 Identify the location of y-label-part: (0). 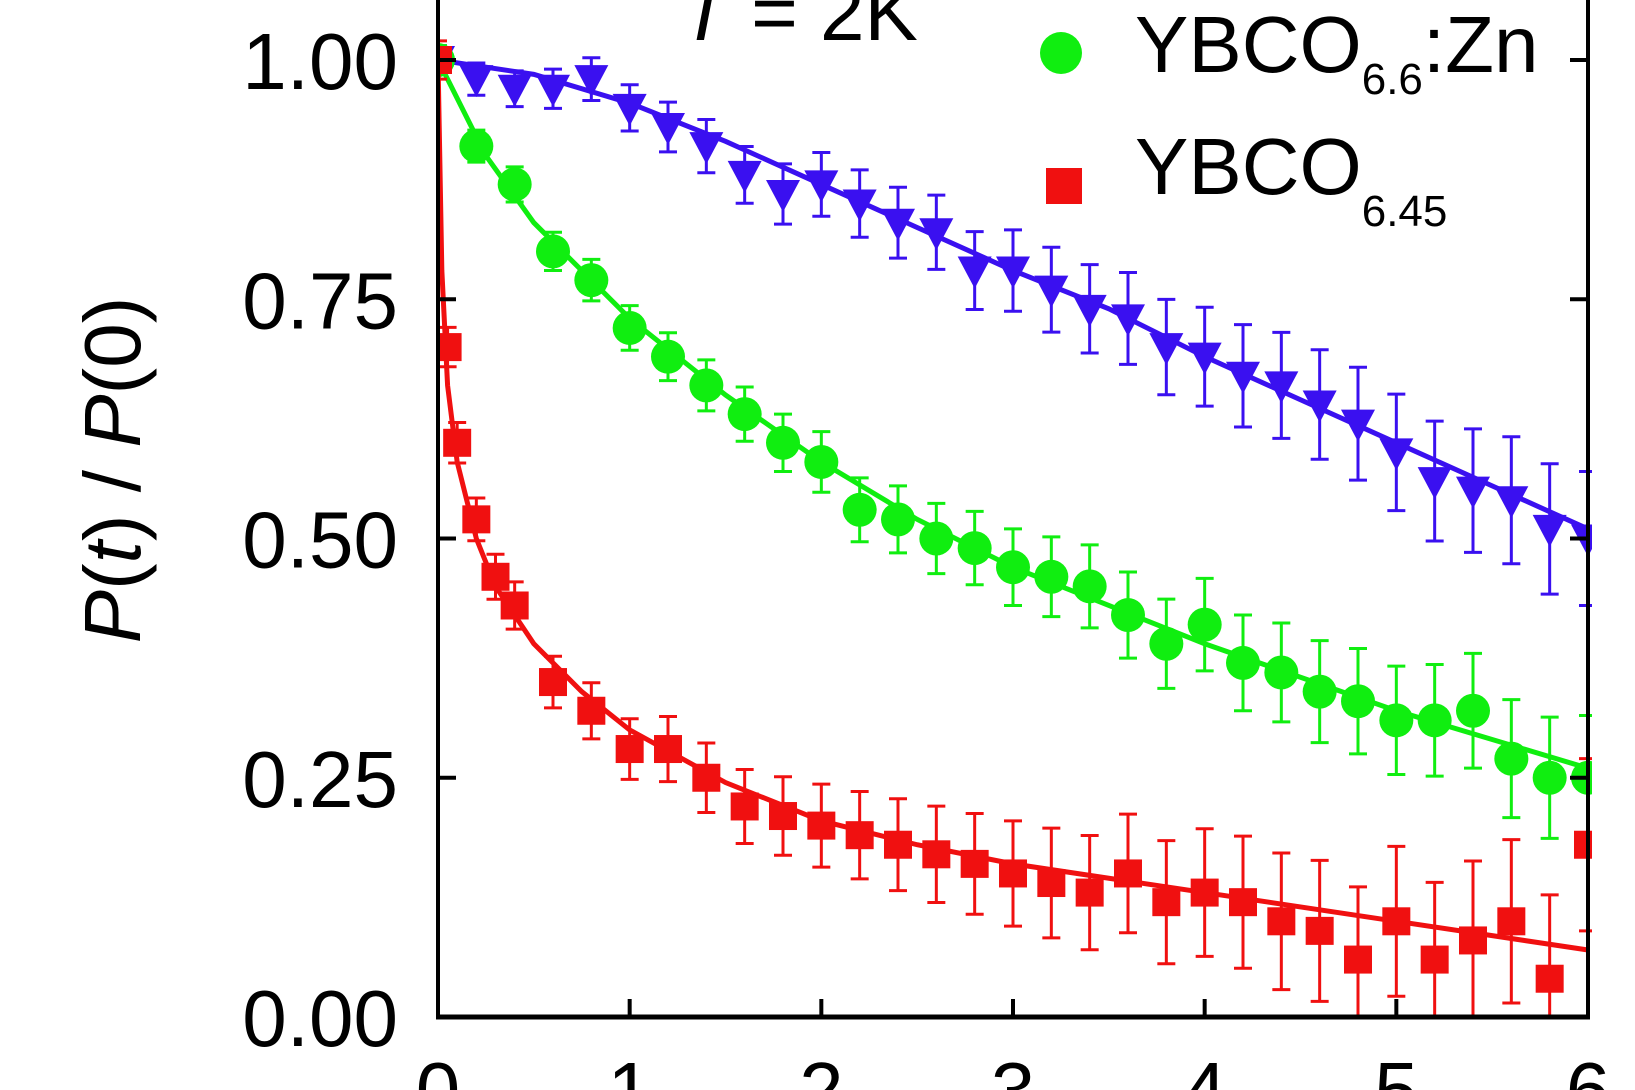
(112, 346).